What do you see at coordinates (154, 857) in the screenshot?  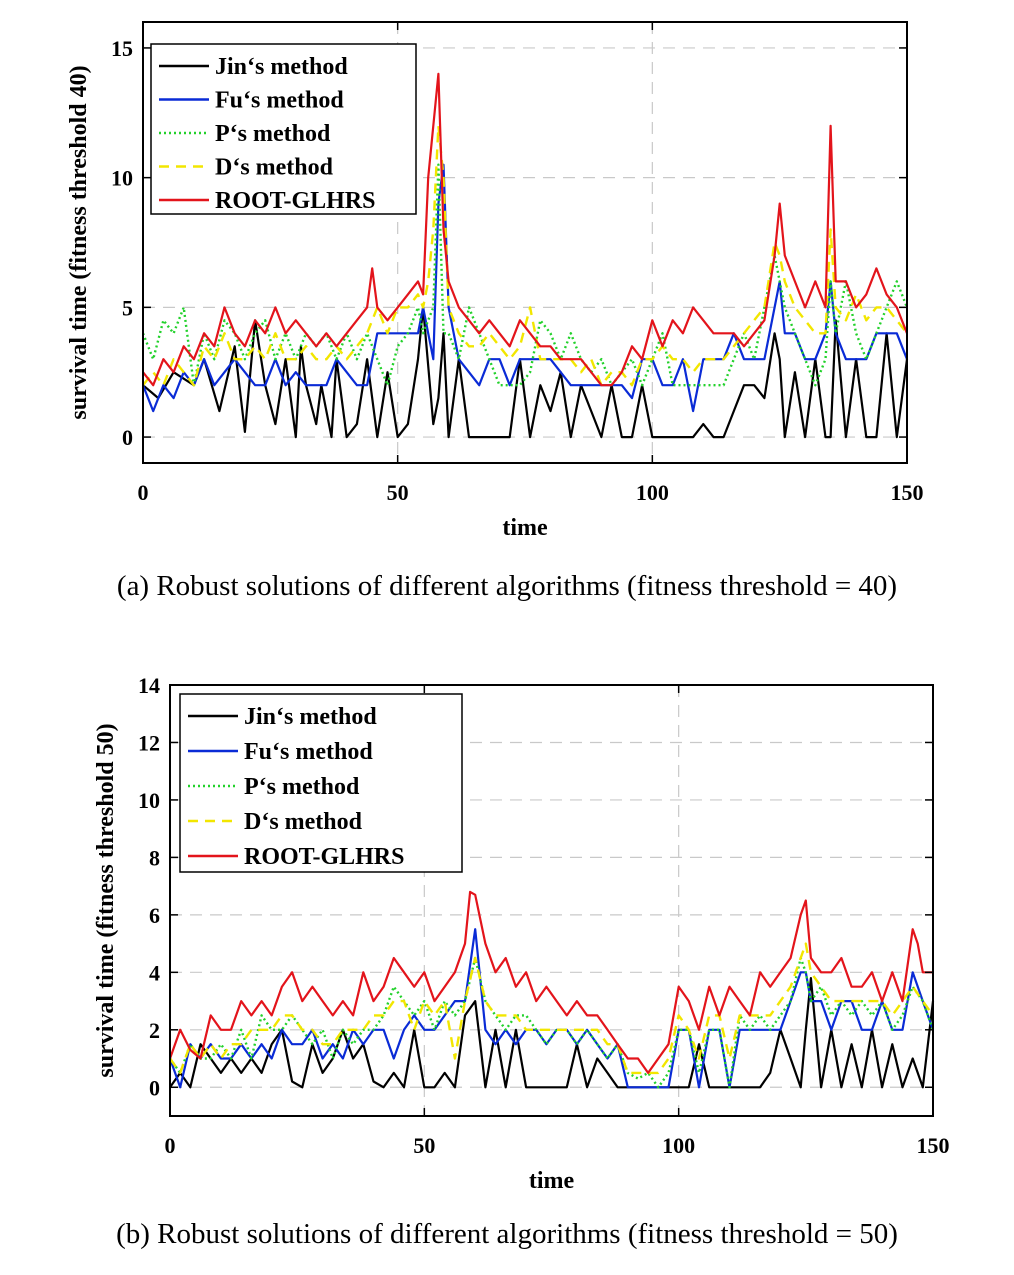 I see `y-tick-label: 8` at bounding box center [154, 857].